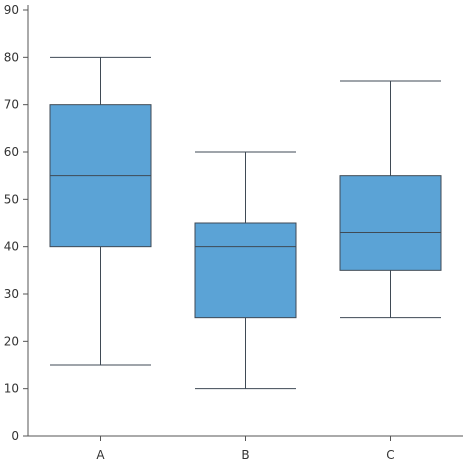 Image resolution: width=474 pixels, height=466 pixels. Describe the element at coordinates (100, 211) in the screenshot. I see `box-a` at that location.